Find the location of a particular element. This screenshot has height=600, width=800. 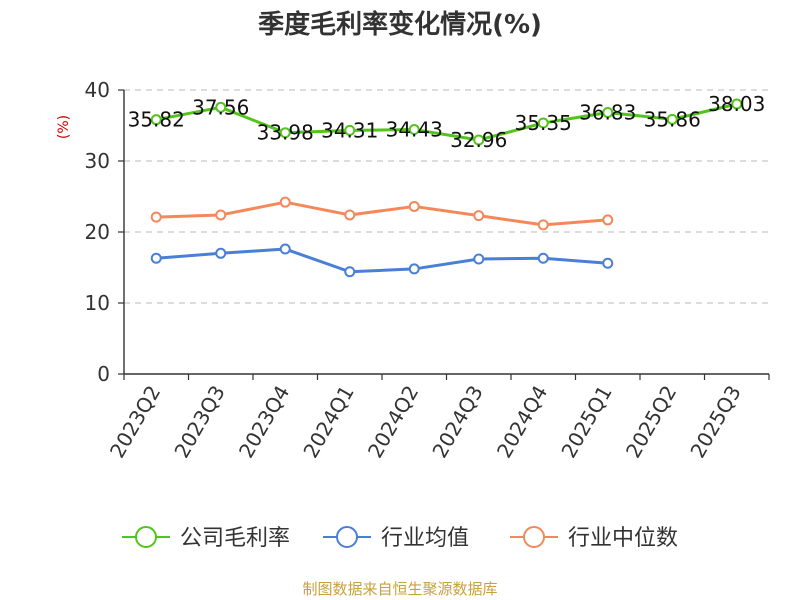

x-tick-label: 2025Q3 is located at coordinates (715, 421).